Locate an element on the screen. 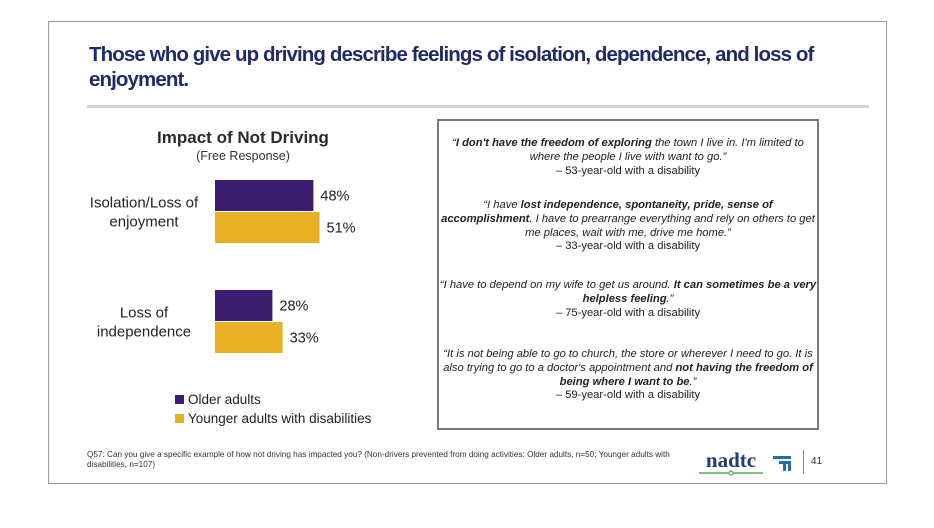 This screenshot has height=528, width=934. page-number-divider is located at coordinates (803, 462).